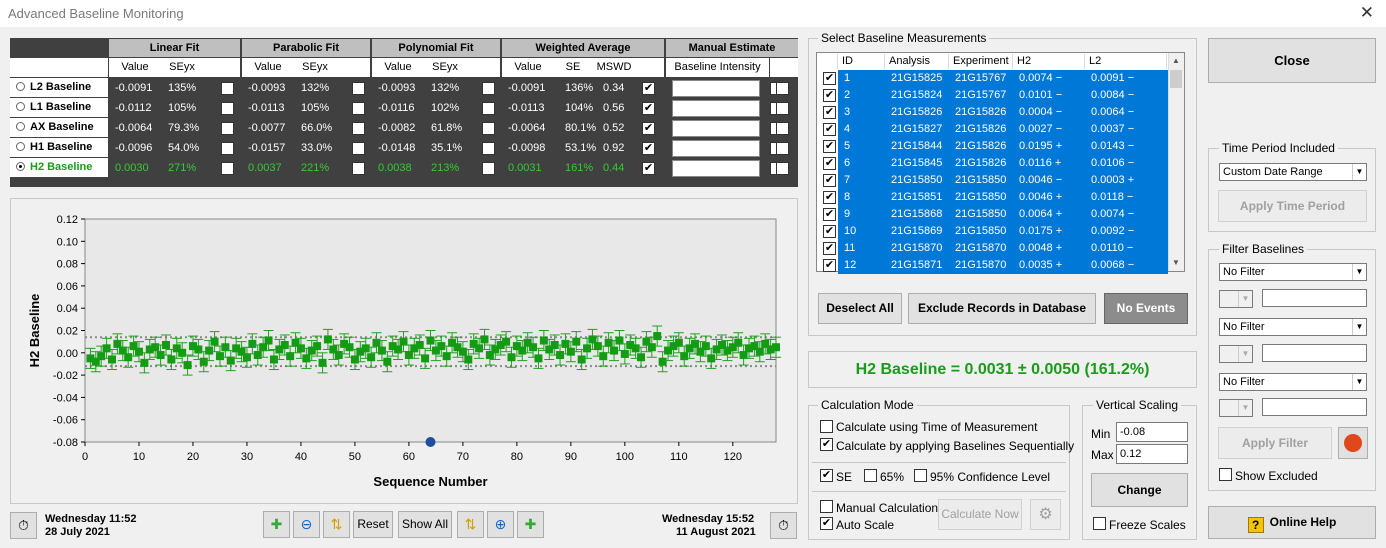 The height and width of the screenshot is (548, 1386). Describe the element at coordinates (306, 524) in the screenshot. I see `zoom-out-icon: ⊖` at that location.